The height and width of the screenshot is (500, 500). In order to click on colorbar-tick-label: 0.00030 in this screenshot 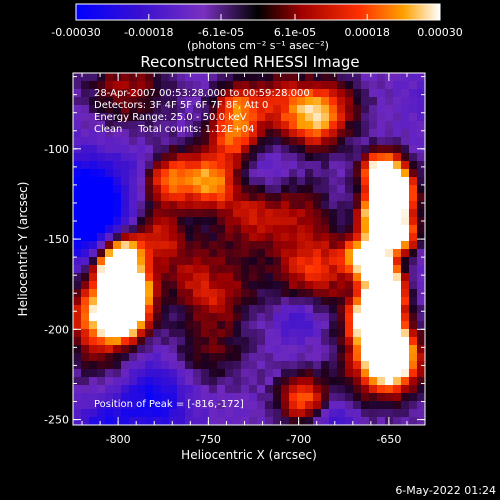, I will do `click(440, 32)`.